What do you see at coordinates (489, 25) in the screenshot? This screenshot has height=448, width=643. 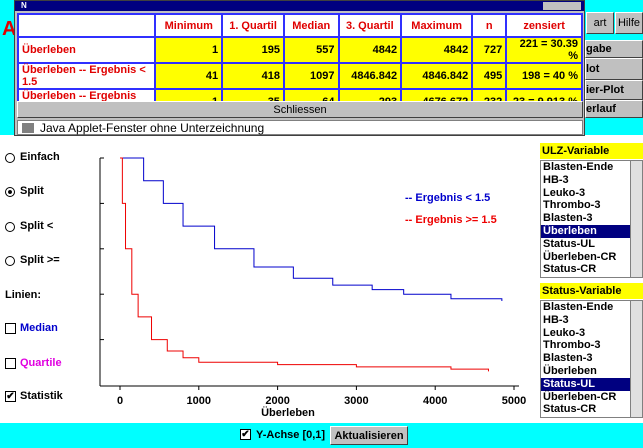 I see `table-cell: n` at bounding box center [489, 25].